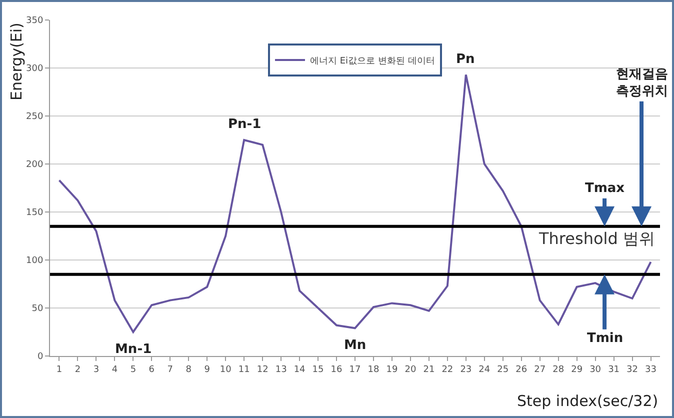 The image size is (674, 418). Describe the element at coordinates (372, 61) in the screenshot. I see `legend-label: 에너지 Ei값으로 변화된 데이터` at that location.